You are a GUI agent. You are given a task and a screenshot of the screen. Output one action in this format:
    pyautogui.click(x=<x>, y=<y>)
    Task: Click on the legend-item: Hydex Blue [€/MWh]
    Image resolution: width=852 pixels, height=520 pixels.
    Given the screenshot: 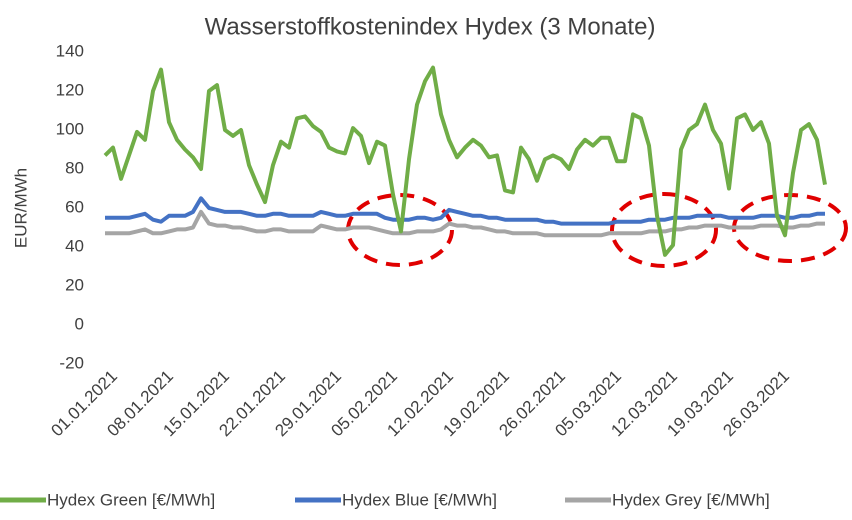 What is the action you would take?
    pyautogui.click(x=396, y=499)
    